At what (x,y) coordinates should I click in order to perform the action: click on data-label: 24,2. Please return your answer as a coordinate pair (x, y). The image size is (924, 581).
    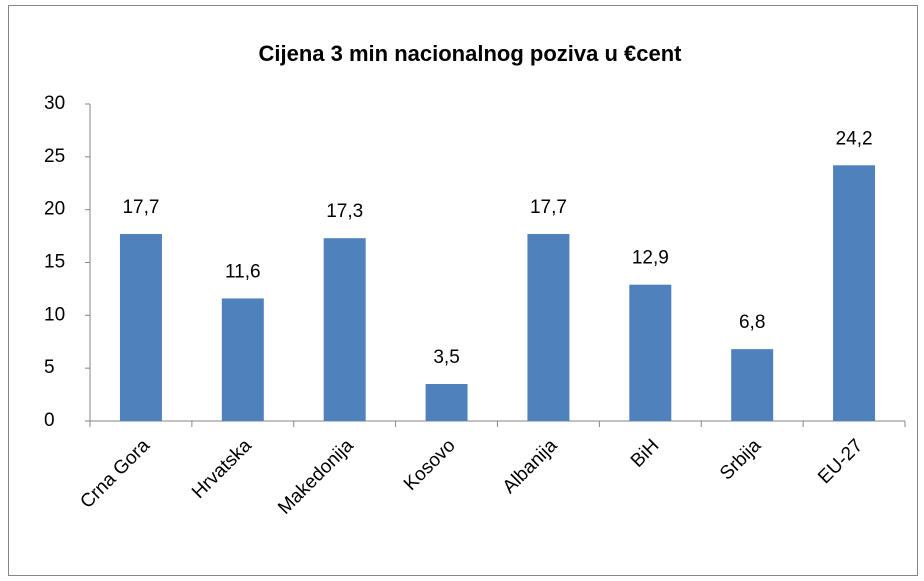
    Looking at the image, I should click on (854, 138).